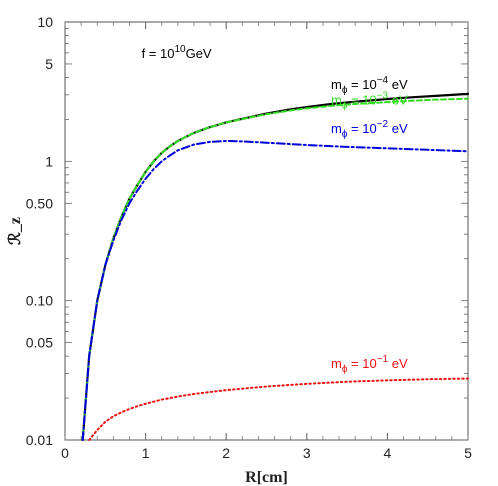  I want to click on series-line, so click(278, 409).